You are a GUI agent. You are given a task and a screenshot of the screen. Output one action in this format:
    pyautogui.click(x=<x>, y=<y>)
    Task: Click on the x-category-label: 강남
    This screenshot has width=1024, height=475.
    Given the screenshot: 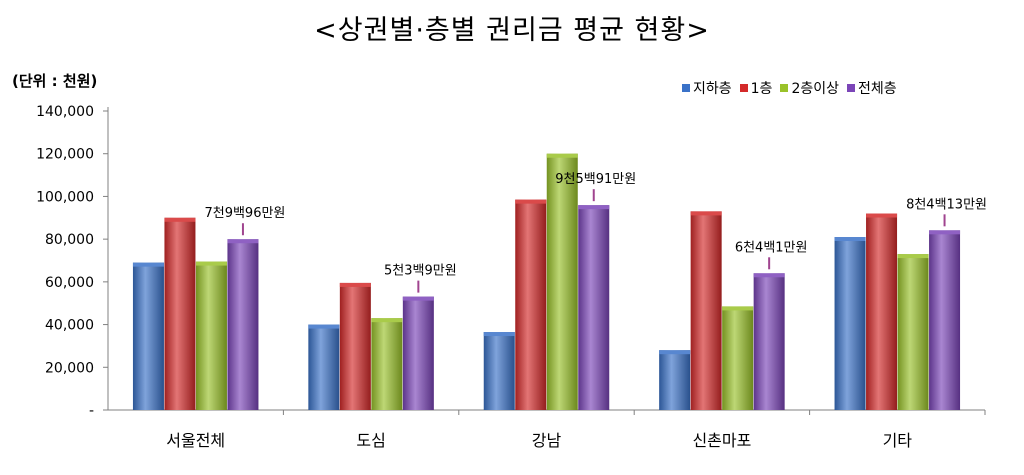 What is the action you would take?
    pyautogui.click(x=547, y=440)
    